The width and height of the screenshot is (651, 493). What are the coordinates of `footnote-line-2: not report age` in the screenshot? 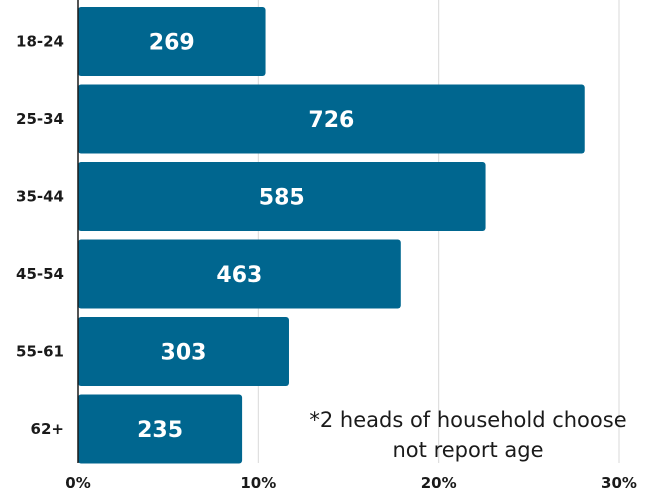 It's located at (468, 450).